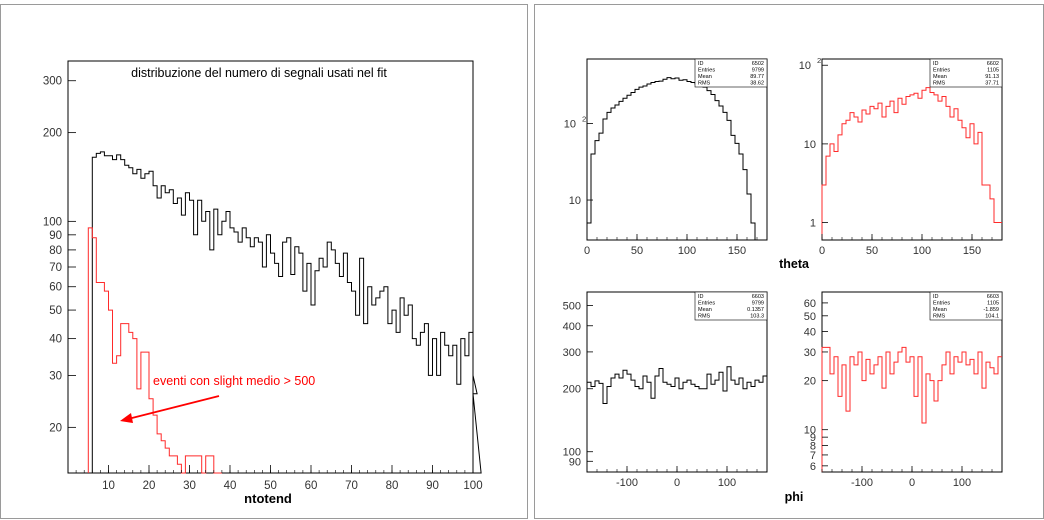 The image size is (1044, 520). What do you see at coordinates (572, 390) in the screenshot?
I see `phi-black-y-tick-label: 200` at bounding box center [572, 390].